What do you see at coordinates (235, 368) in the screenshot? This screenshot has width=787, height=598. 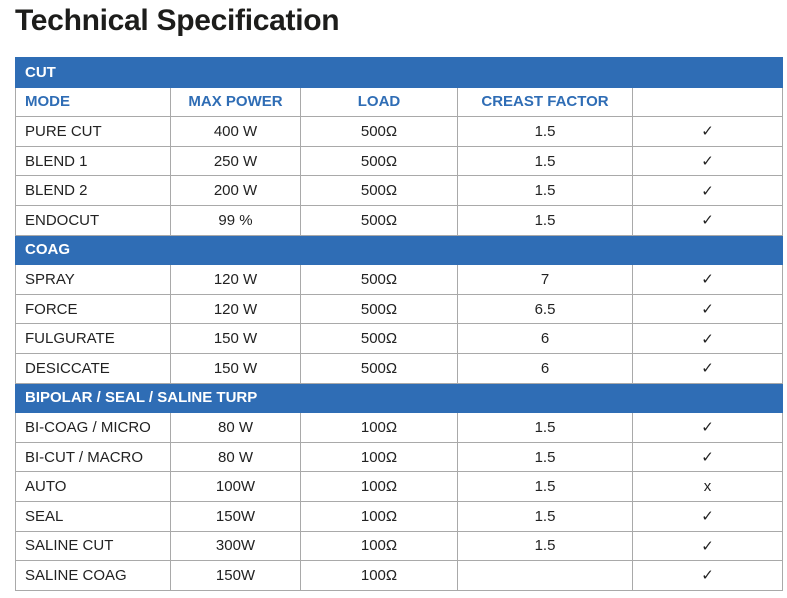 I see `cell-max-power: 150 W` at bounding box center [235, 368].